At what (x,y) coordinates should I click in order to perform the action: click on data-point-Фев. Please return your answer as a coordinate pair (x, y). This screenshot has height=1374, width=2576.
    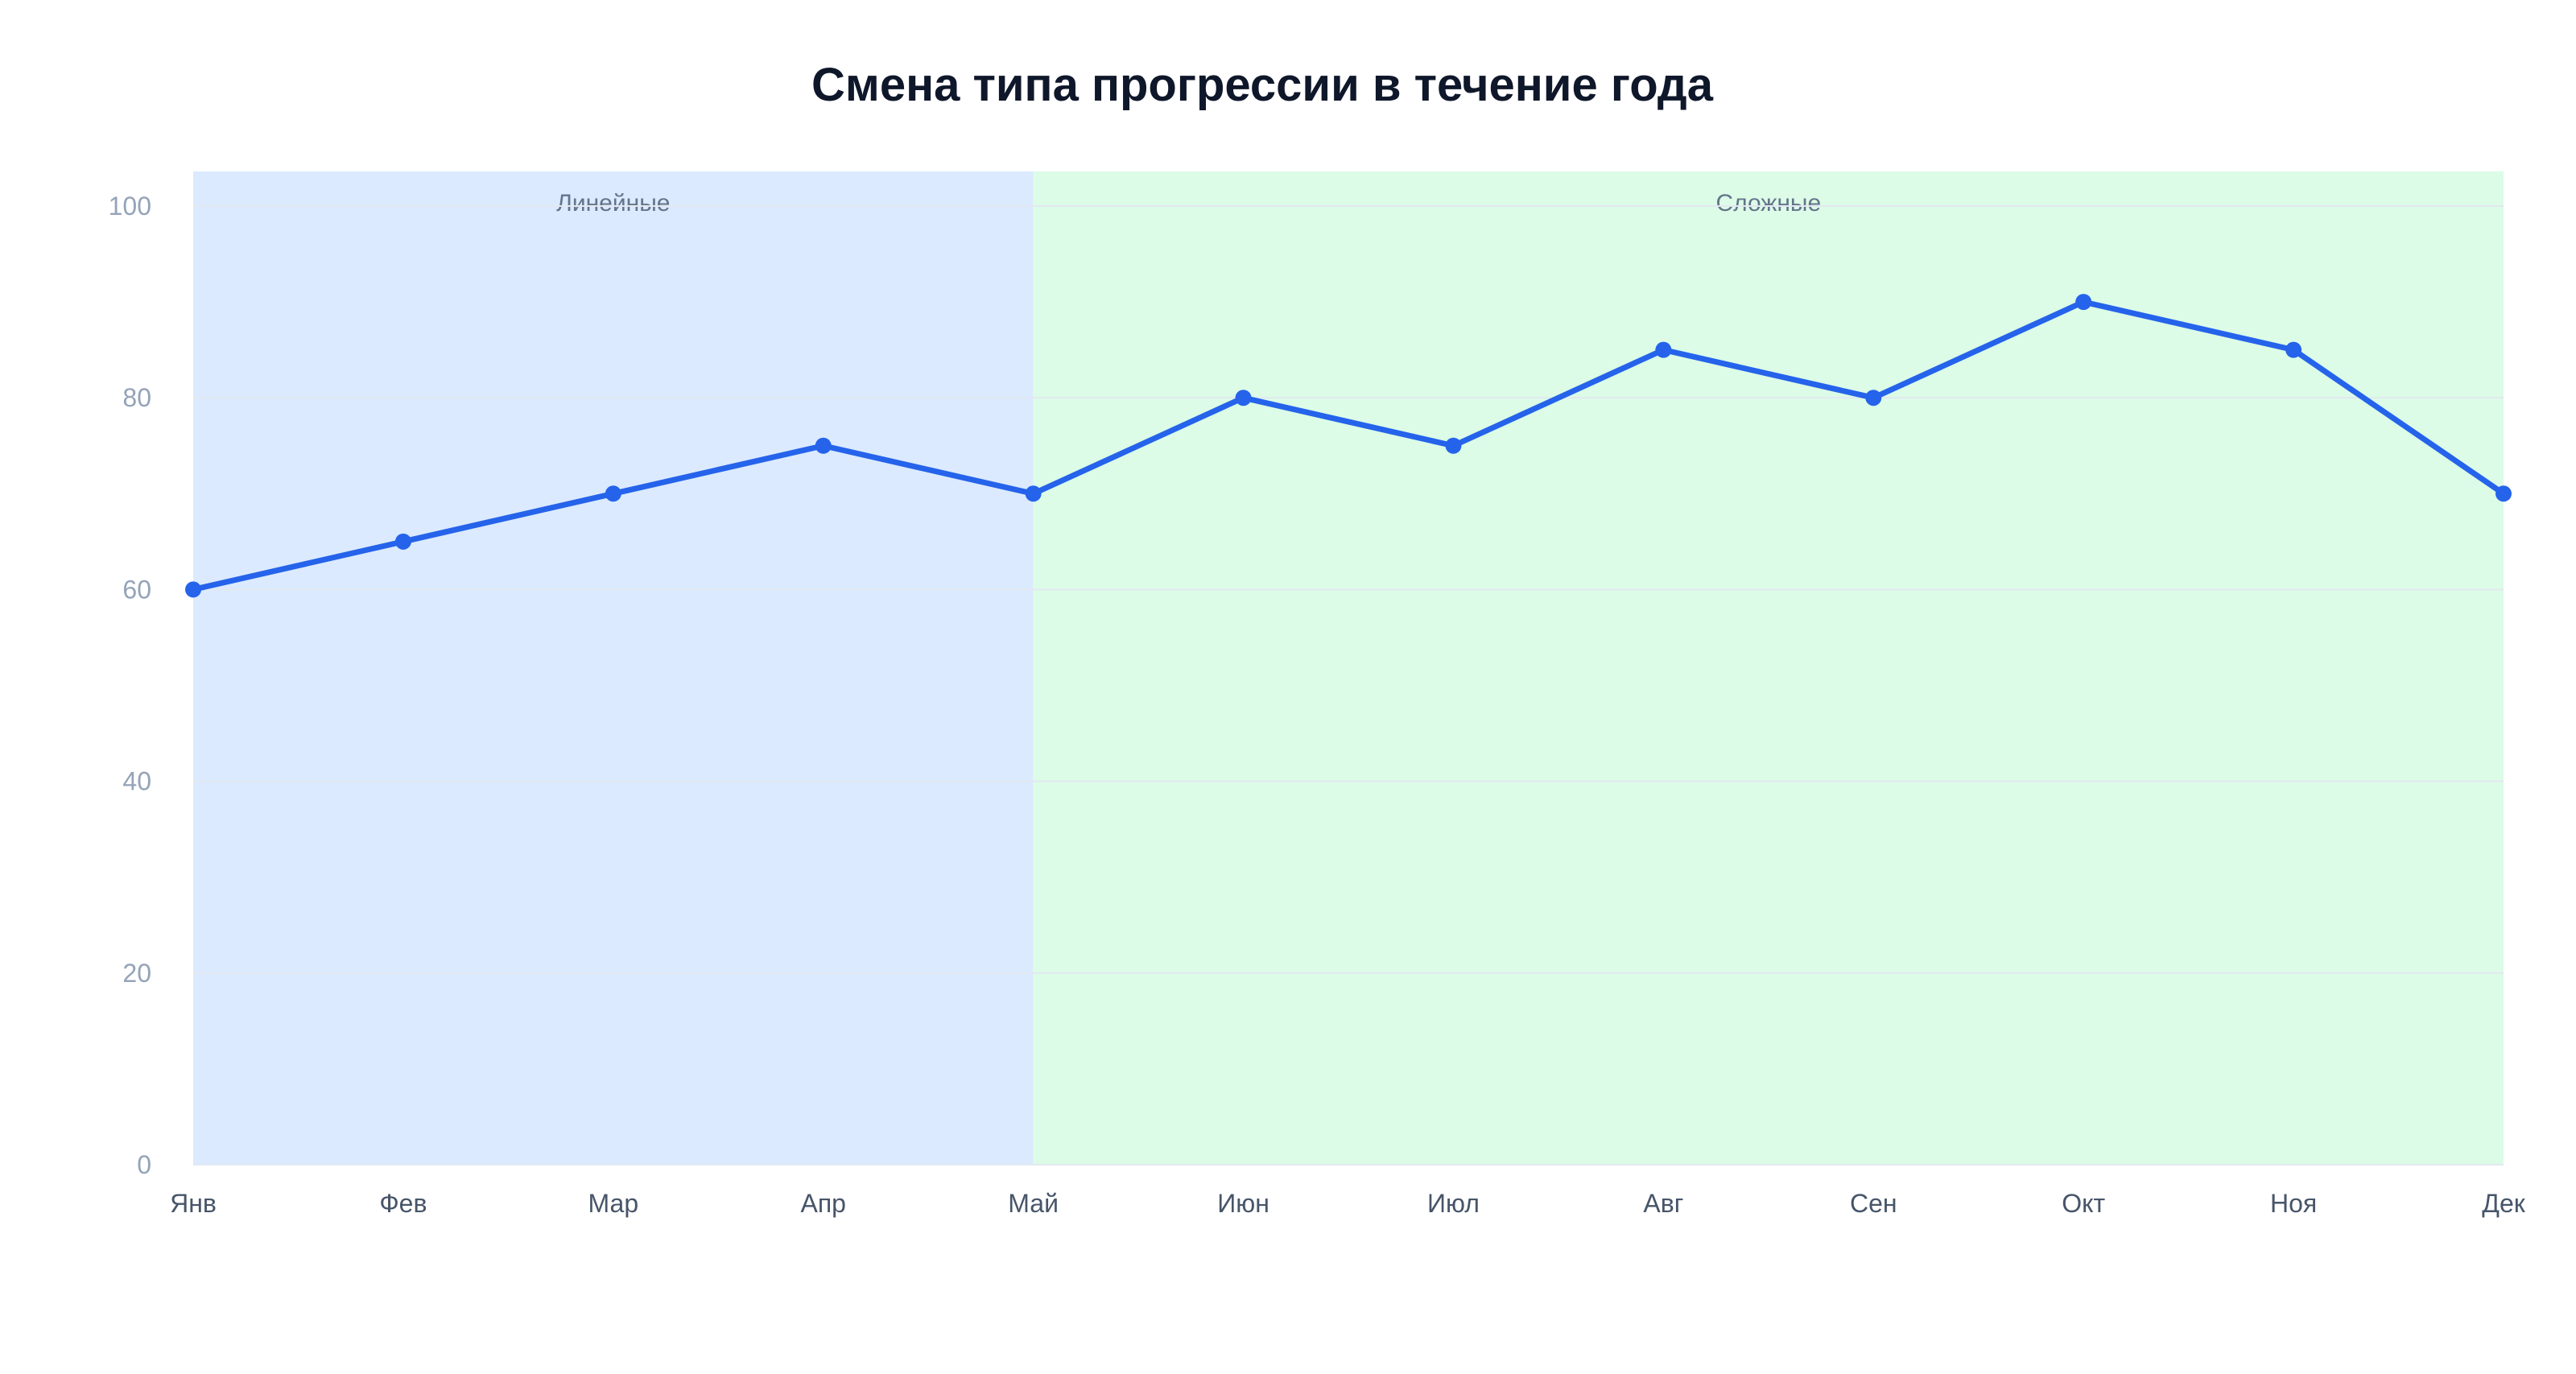
    Looking at the image, I should click on (402, 541).